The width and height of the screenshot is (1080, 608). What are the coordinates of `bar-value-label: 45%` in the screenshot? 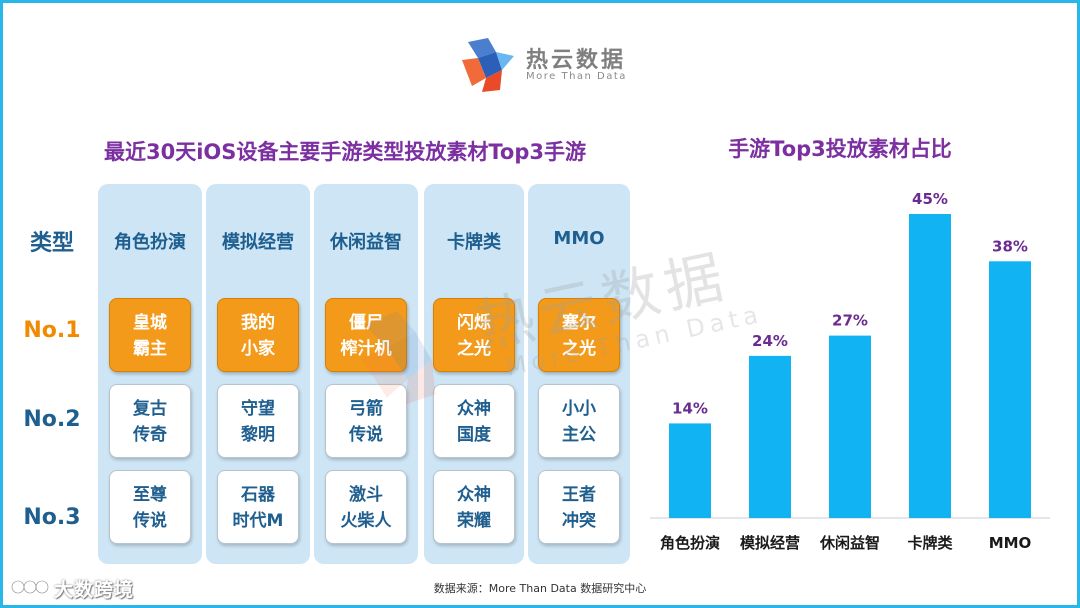 It's located at (930, 199).